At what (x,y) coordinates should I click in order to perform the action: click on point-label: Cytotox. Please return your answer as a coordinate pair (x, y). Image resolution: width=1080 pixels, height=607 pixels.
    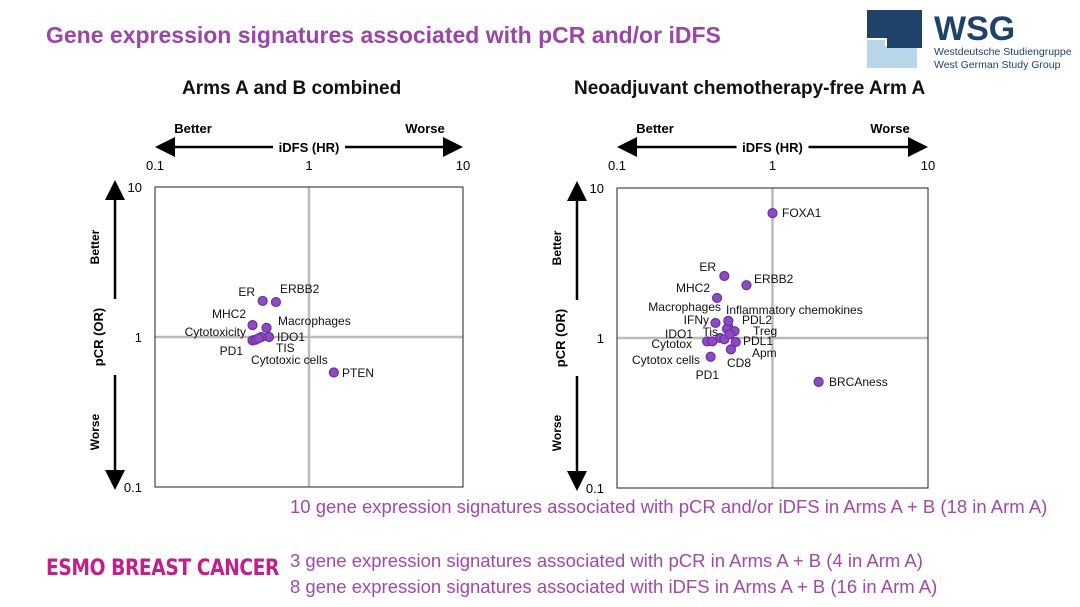
    Looking at the image, I should click on (671, 344).